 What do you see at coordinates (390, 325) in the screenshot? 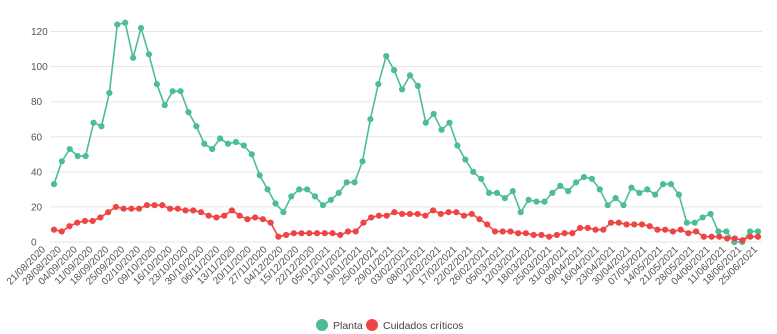
I see `legend: Planta Cuidados críticos` at bounding box center [390, 325].